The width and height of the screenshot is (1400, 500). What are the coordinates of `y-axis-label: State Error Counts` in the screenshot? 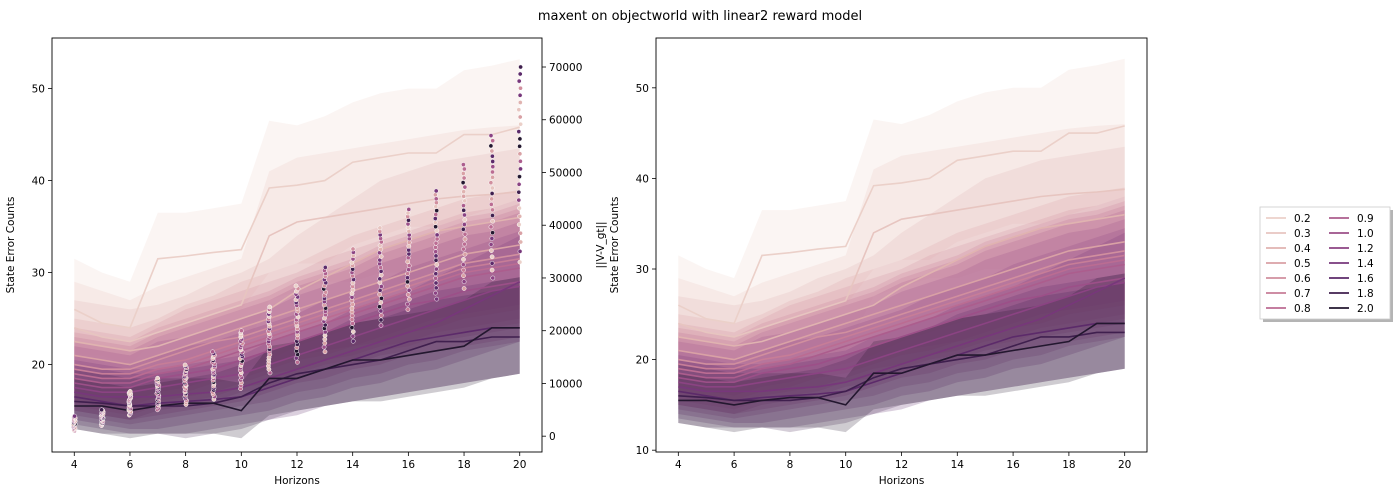 It's located at (11, 245).